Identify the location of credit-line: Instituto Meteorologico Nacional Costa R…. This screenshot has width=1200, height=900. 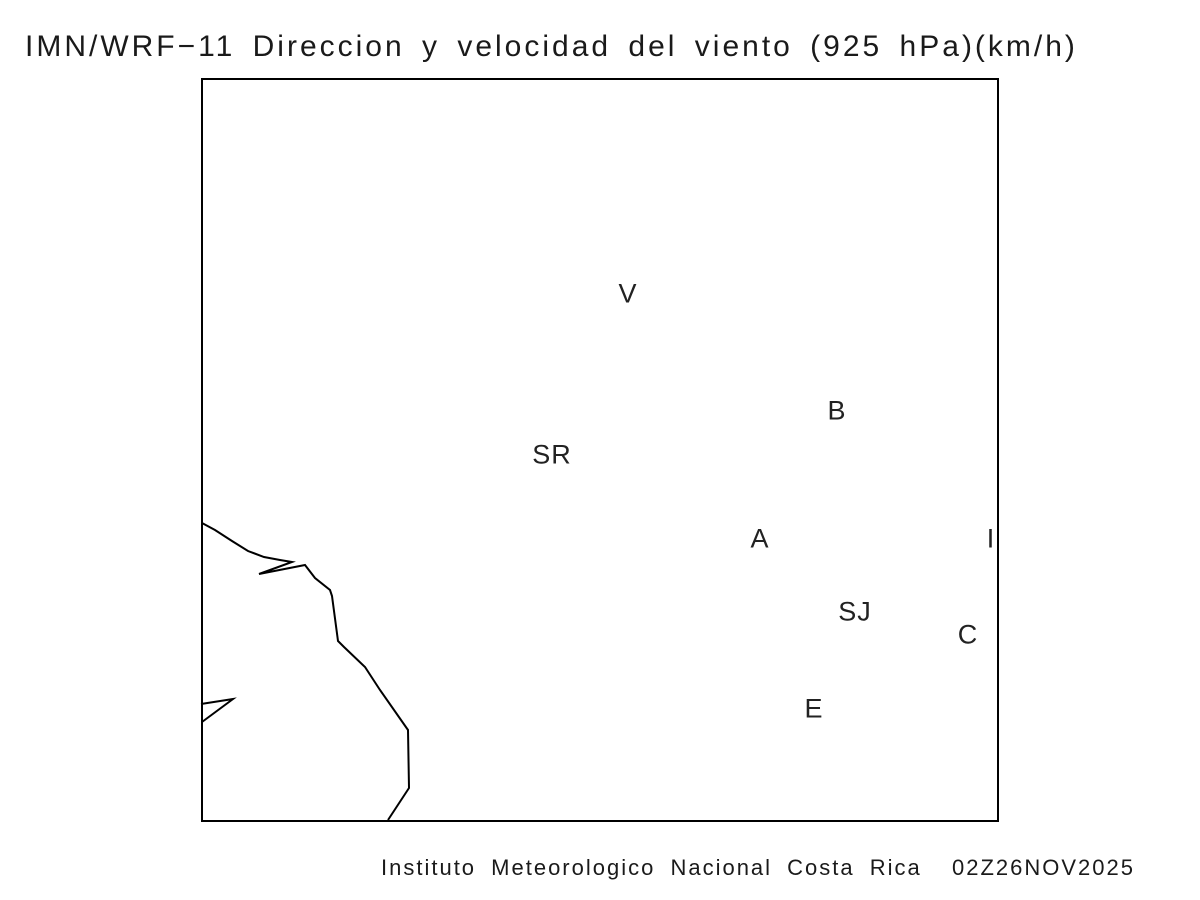
(758, 867).